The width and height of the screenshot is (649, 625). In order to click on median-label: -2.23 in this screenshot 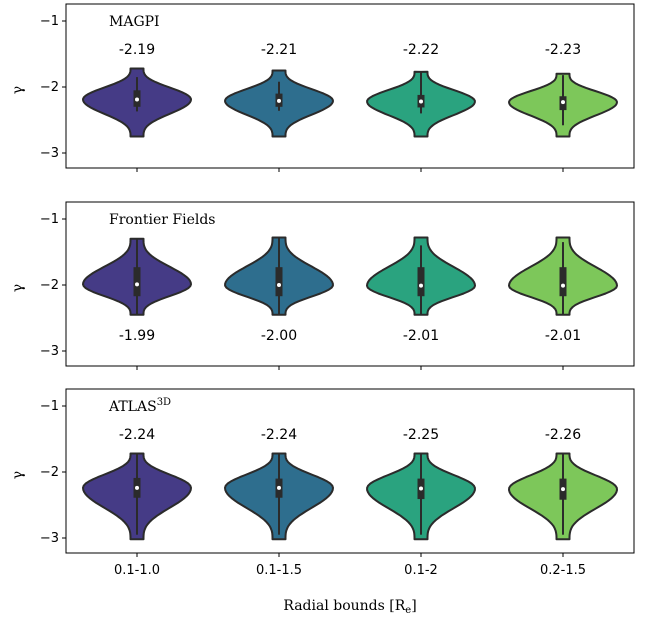, I will do `click(563, 50)`.